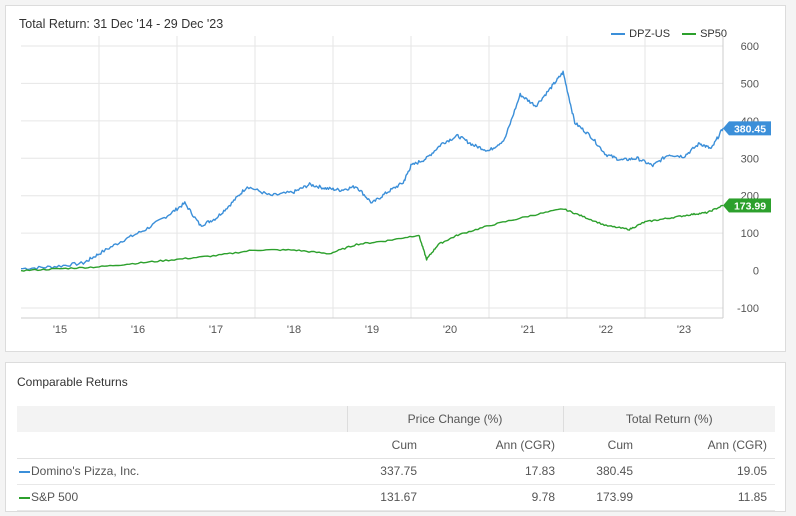 The image size is (796, 516). I want to click on row-name-sp500: S&P 500, so click(182, 497).